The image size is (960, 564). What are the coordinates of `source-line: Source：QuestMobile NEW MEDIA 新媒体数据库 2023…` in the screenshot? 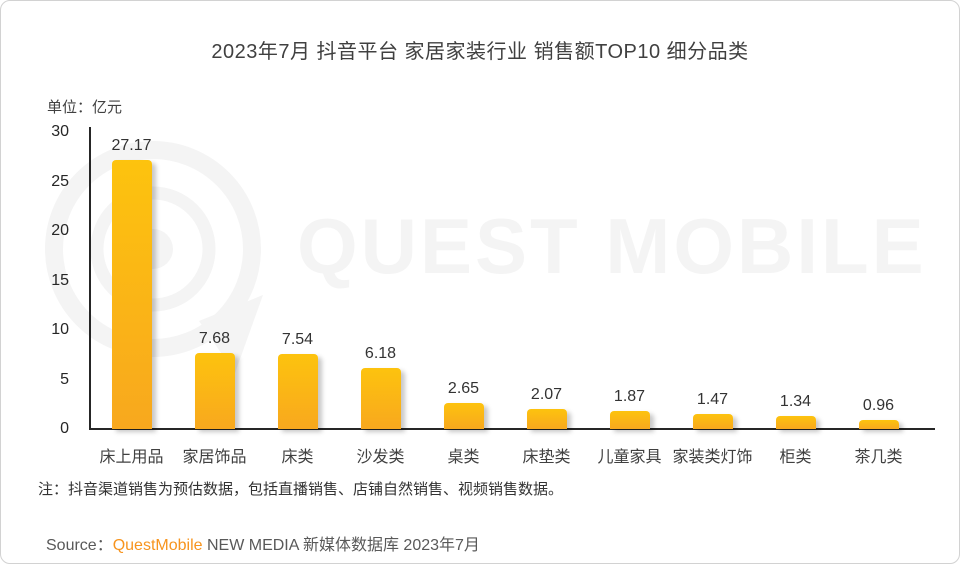 It's located at (263, 543).